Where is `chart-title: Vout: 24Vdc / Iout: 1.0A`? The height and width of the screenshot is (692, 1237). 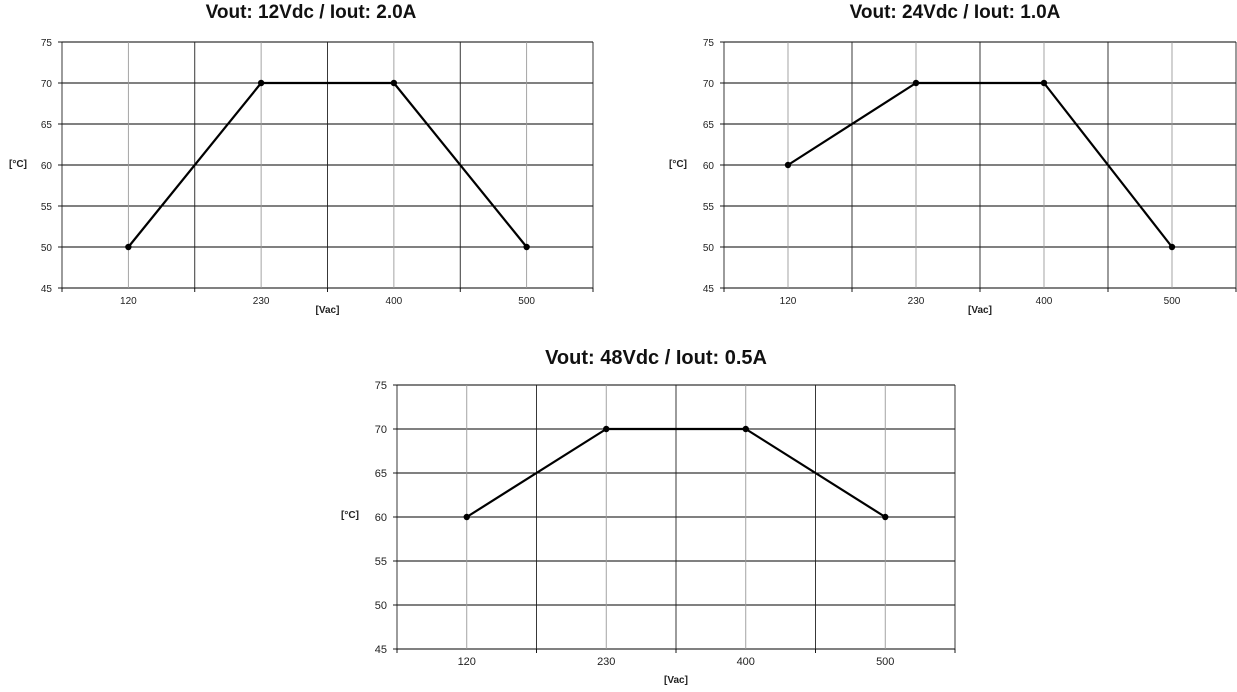 chart-title: Vout: 24Vdc / Iout: 1.0A is located at coordinates (955, 12).